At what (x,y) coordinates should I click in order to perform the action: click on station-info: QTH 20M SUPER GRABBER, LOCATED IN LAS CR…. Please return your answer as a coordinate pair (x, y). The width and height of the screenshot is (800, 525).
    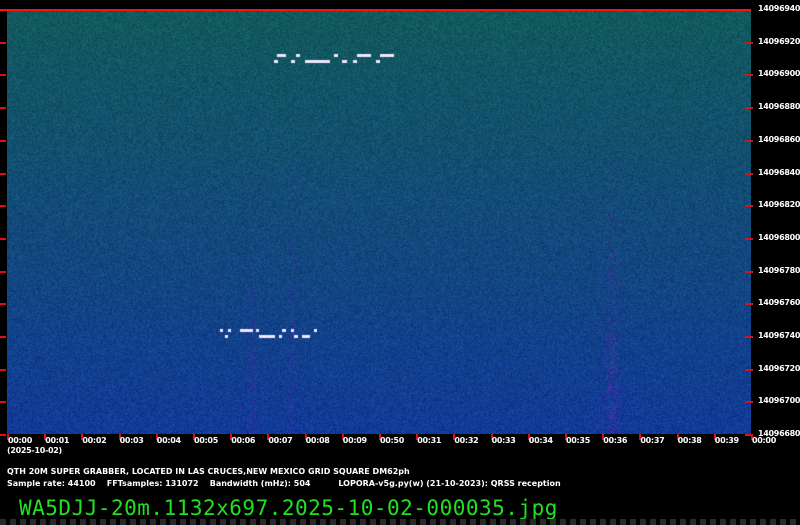
    Looking at the image, I should click on (208, 471).